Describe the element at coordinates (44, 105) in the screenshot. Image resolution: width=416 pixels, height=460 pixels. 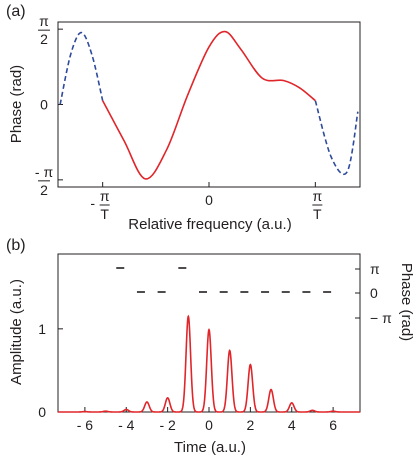
I see `panel-a-ytick-label: 0` at that location.